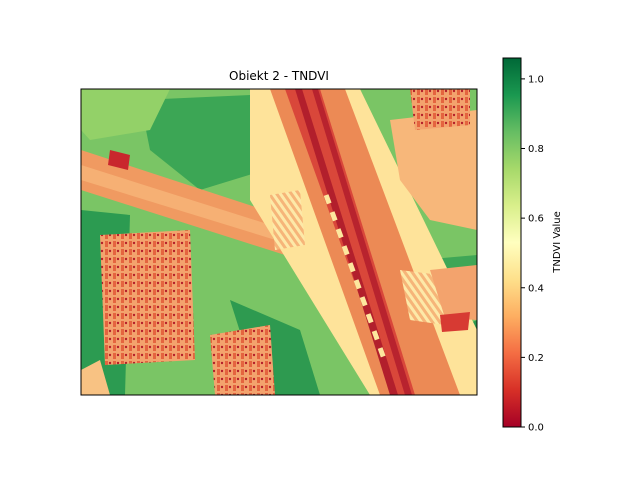 Image resolution: width=640 pixels, height=480 pixels. What do you see at coordinates (536, 428) in the screenshot?
I see `colorbar-tick-label: 0.0` at bounding box center [536, 428].